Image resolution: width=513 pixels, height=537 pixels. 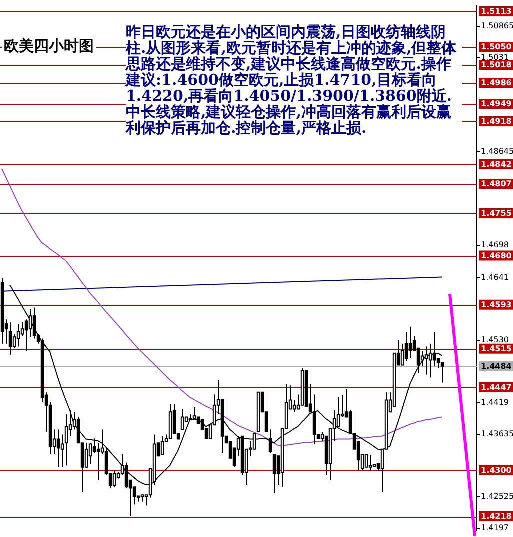 I want to click on y-tick-label: 1.4197, so click(x=495, y=527).